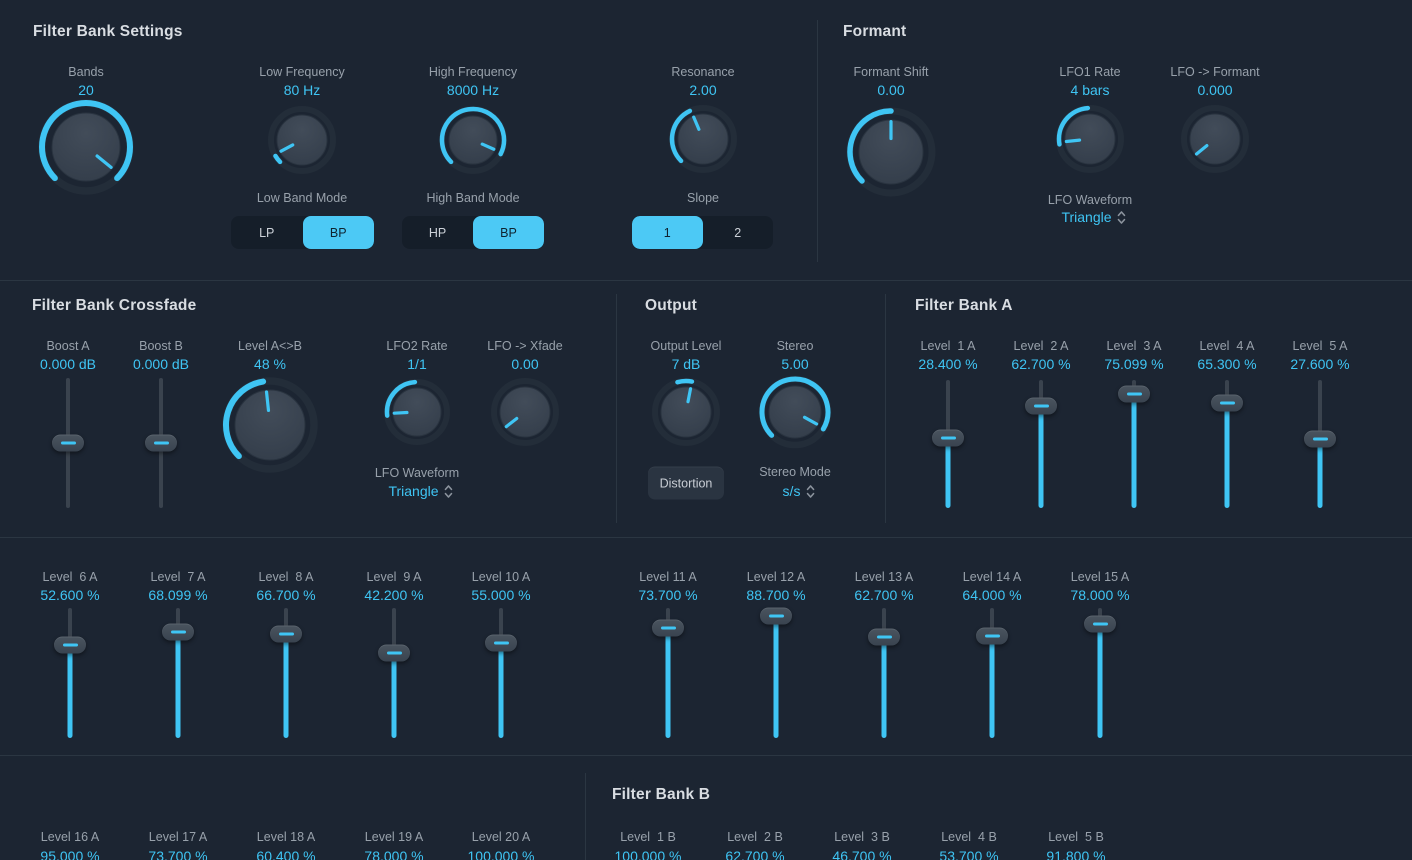  I want to click on formant-shift-knob, so click(891, 152).